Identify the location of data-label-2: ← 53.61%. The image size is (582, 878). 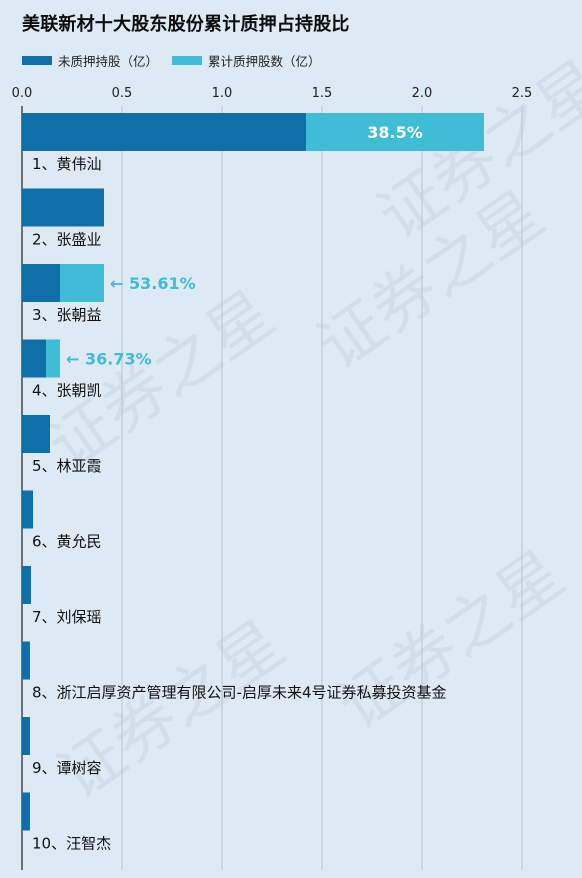
(153, 283).